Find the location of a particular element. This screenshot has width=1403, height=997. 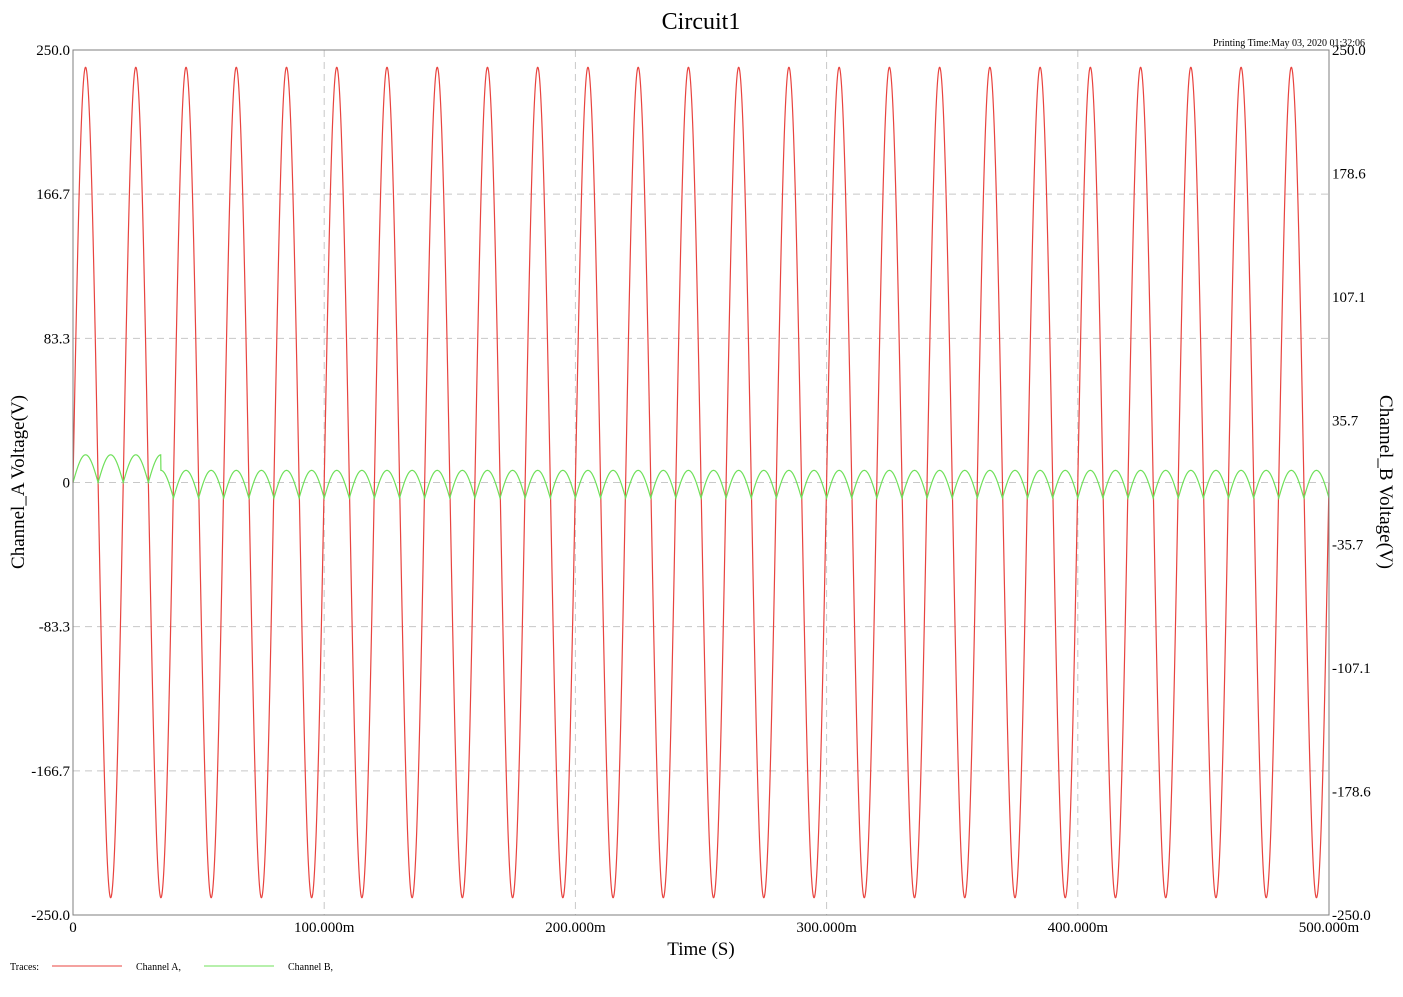

x-tick-label: 200.000m is located at coordinates (575, 928).